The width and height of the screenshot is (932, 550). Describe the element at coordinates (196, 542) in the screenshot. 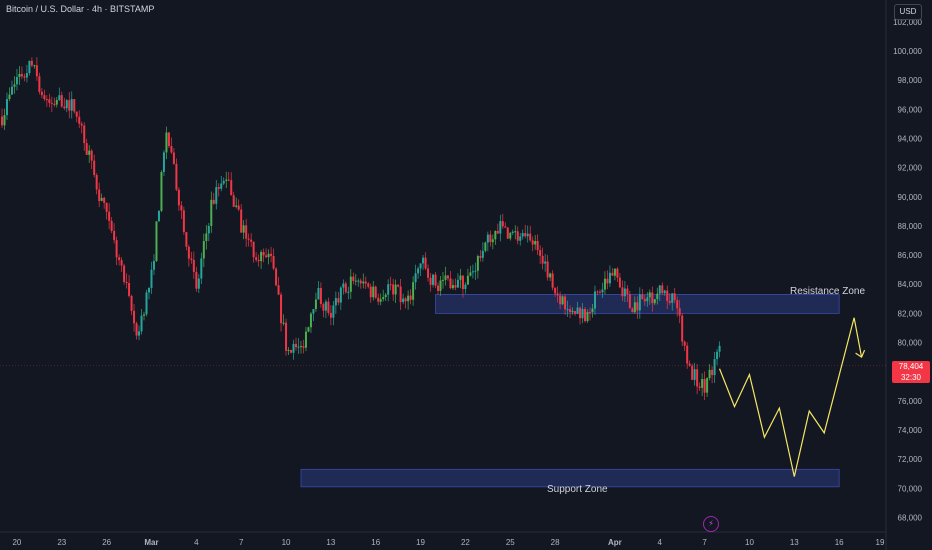

I see `time-tick-4: 4` at that location.